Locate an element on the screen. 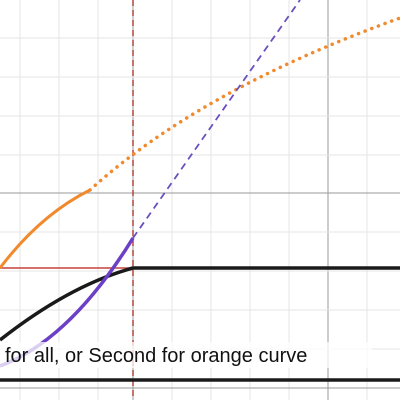 Image resolution: width=400 pixels, height=400 pixels. caption-background is located at coordinates (186, 355).